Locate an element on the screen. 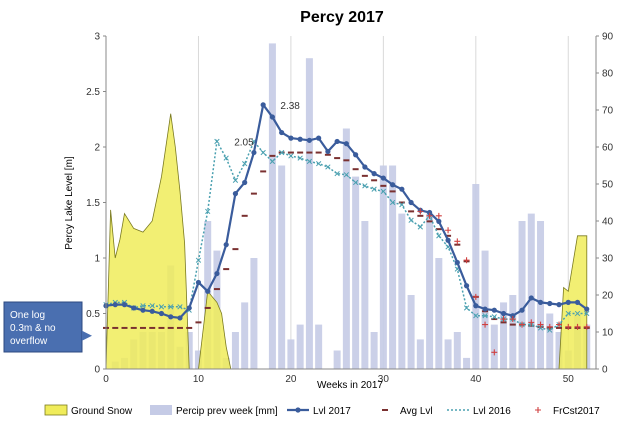 Image resolution: width=640 pixels, height=422 pixels. x-tick-label: 0 is located at coordinates (106, 379).